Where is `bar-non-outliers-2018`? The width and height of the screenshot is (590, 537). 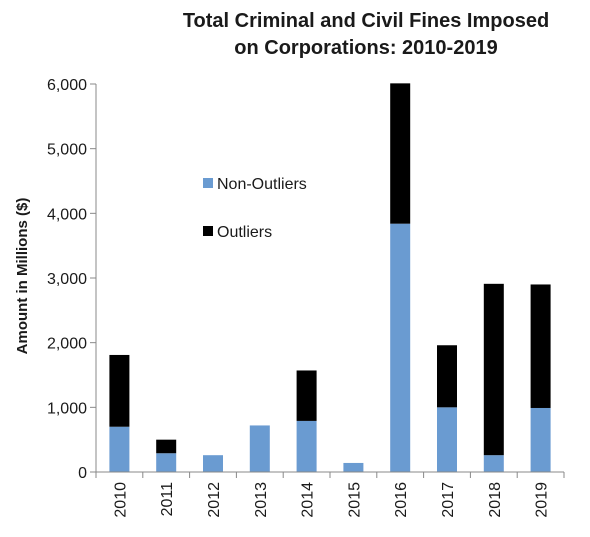 bar-non-outliers-2018 is located at coordinates (493, 463).